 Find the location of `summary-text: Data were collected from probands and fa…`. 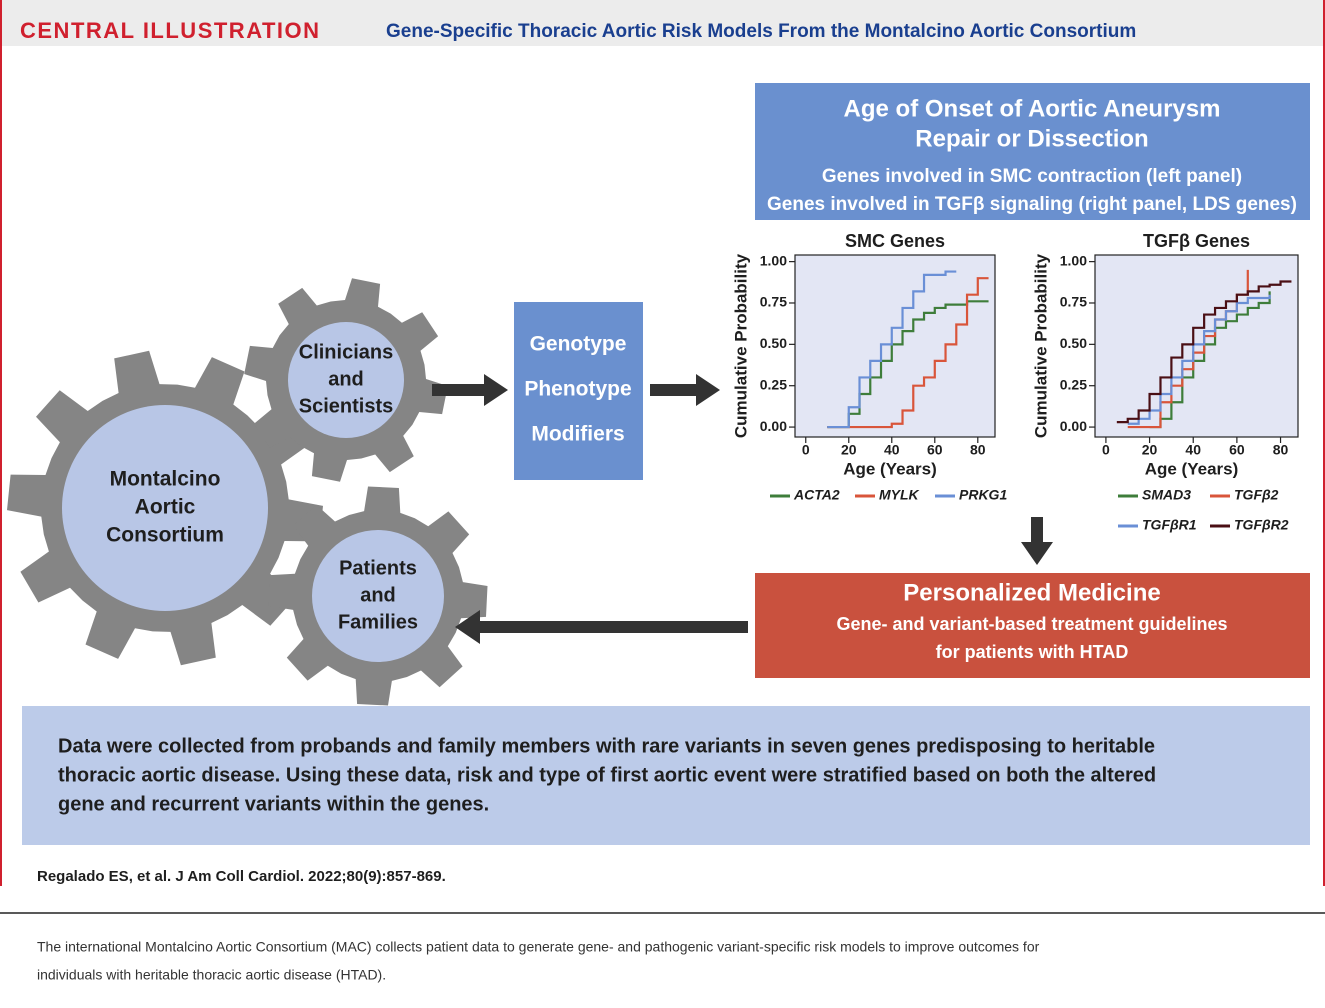

summary-text: Data were collected from probands and fa… is located at coordinates (606, 746).